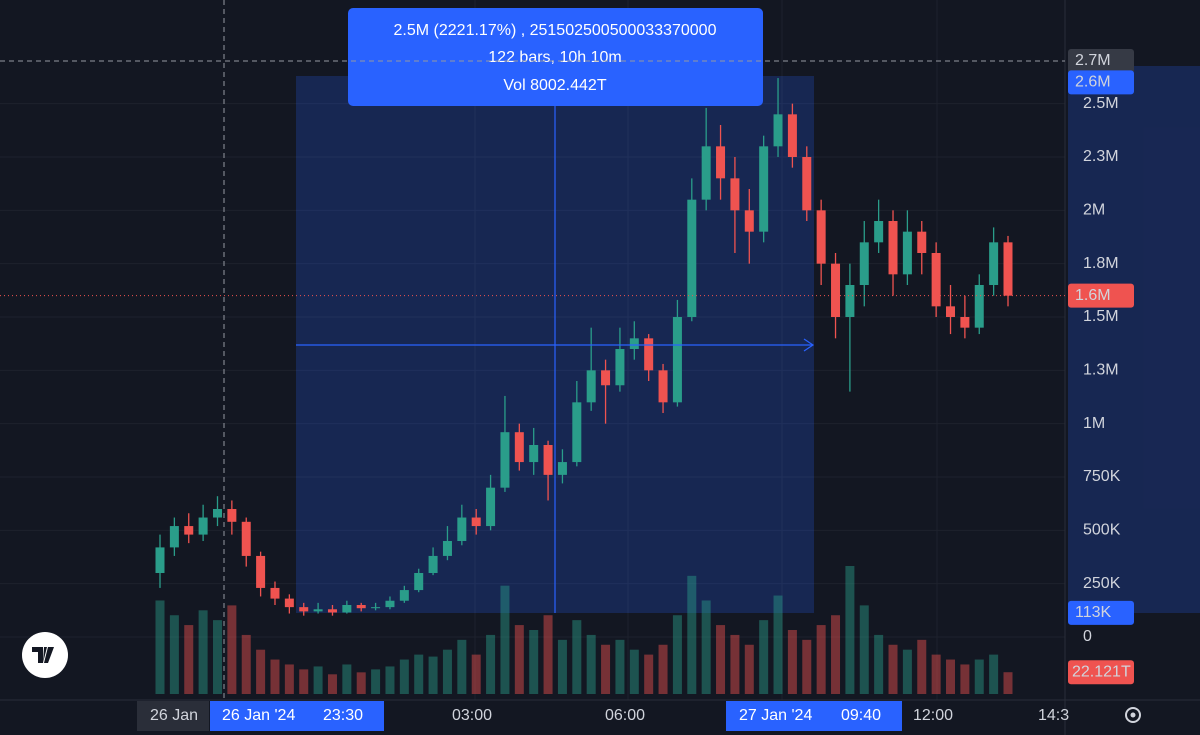 The image size is (1200, 735). I want to click on y-tick-label: 750K, so click(1102, 476).